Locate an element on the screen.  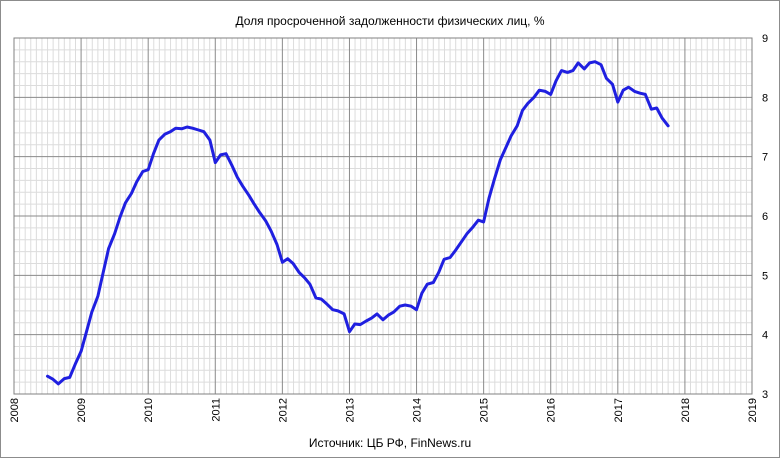
y-tick-label: 9 is located at coordinates (765, 39).